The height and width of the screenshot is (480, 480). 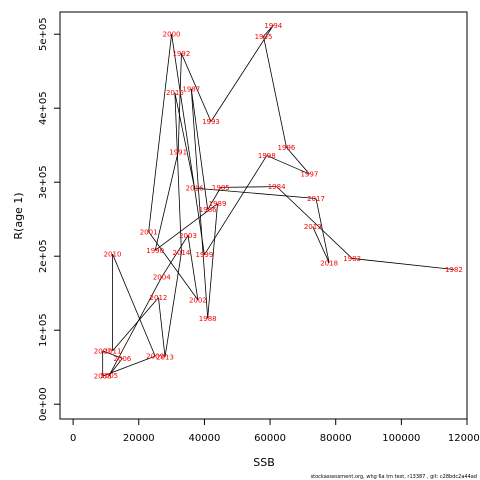 I want to click on point-label-1989: 1989, so click(x=218, y=204).